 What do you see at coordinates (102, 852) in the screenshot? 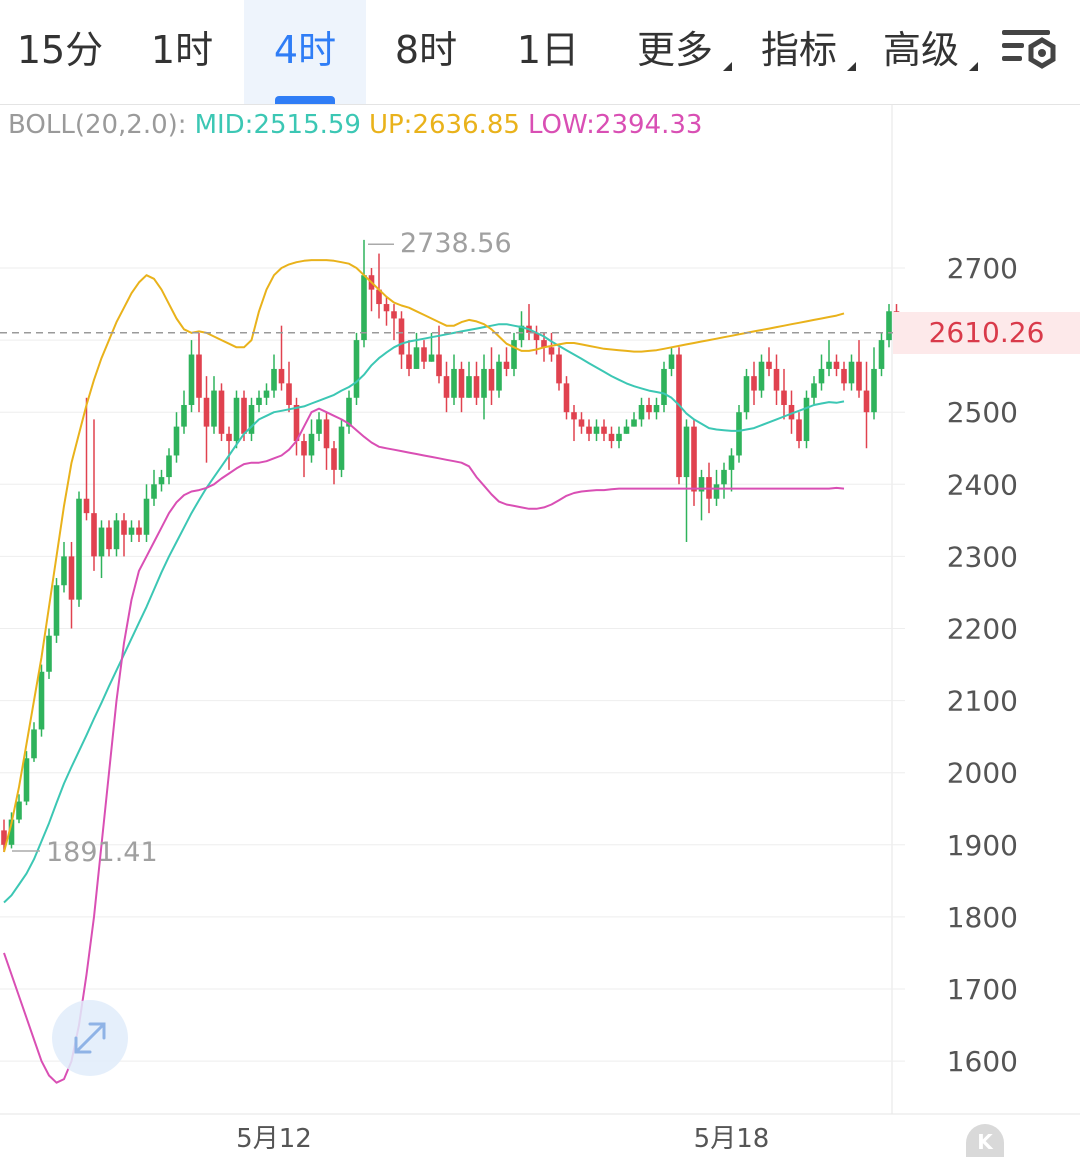
I see `low-marker-label: 1891.41` at bounding box center [102, 852].